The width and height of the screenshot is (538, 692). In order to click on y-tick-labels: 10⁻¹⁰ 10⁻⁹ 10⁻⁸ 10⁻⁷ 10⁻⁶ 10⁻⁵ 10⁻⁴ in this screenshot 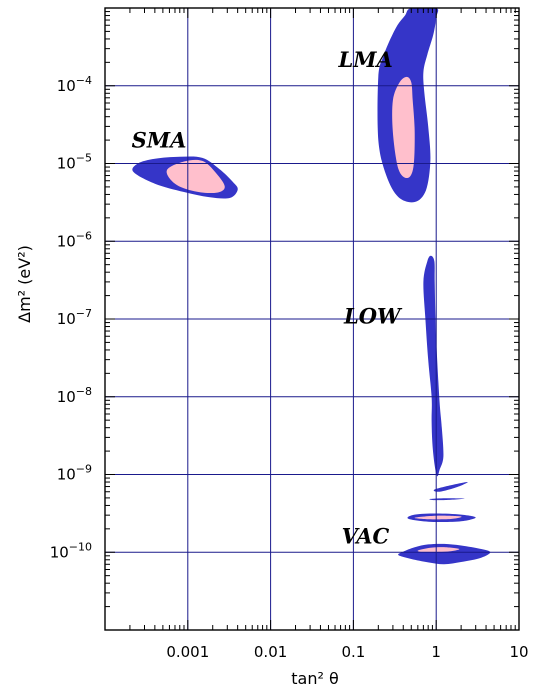, I will do `click(71, 318)`.